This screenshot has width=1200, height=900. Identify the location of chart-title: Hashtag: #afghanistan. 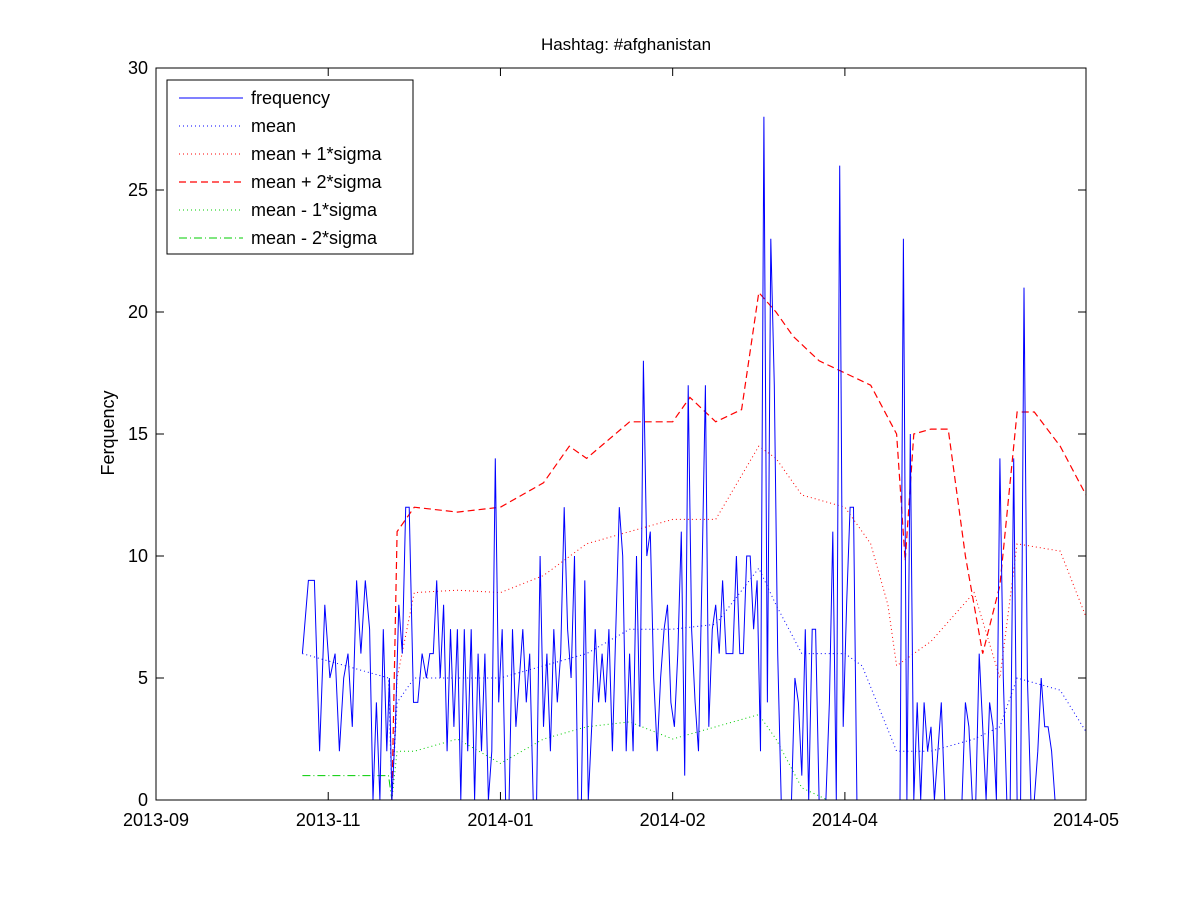
(626, 44).